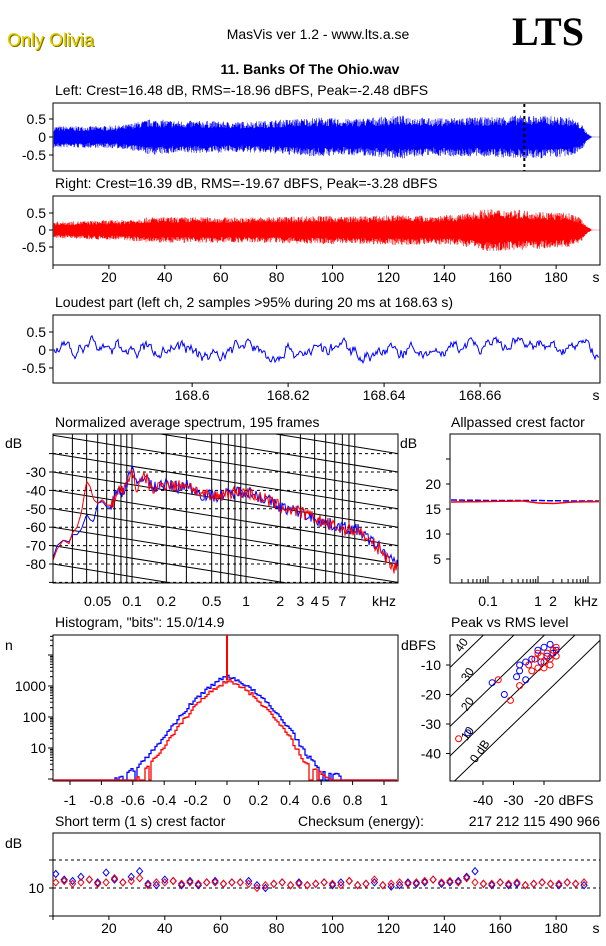 This screenshot has height=946, width=606. I want to click on spectrum-ytick-label: -40, so click(36, 490).